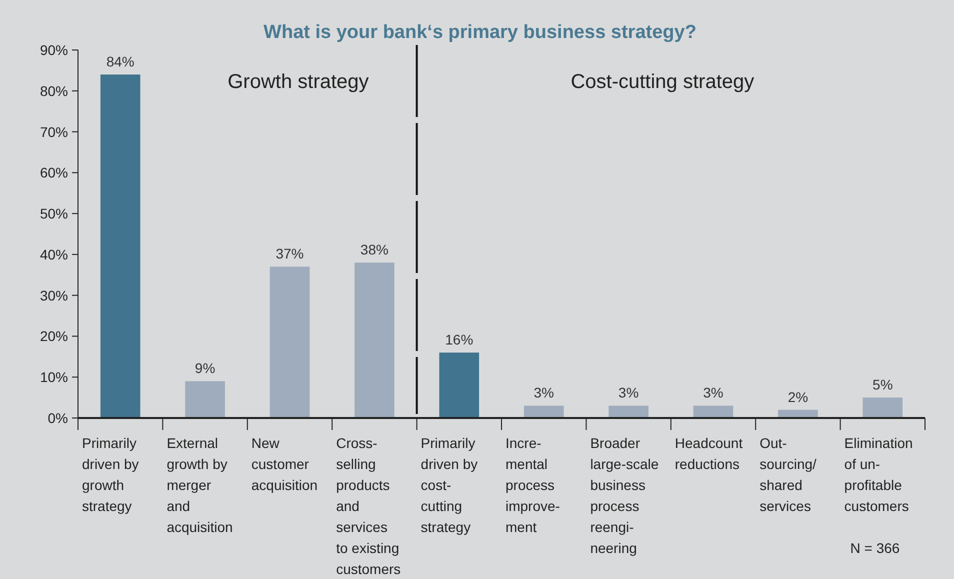  What do you see at coordinates (374, 250) in the screenshot?
I see `data-label: 38%` at bounding box center [374, 250].